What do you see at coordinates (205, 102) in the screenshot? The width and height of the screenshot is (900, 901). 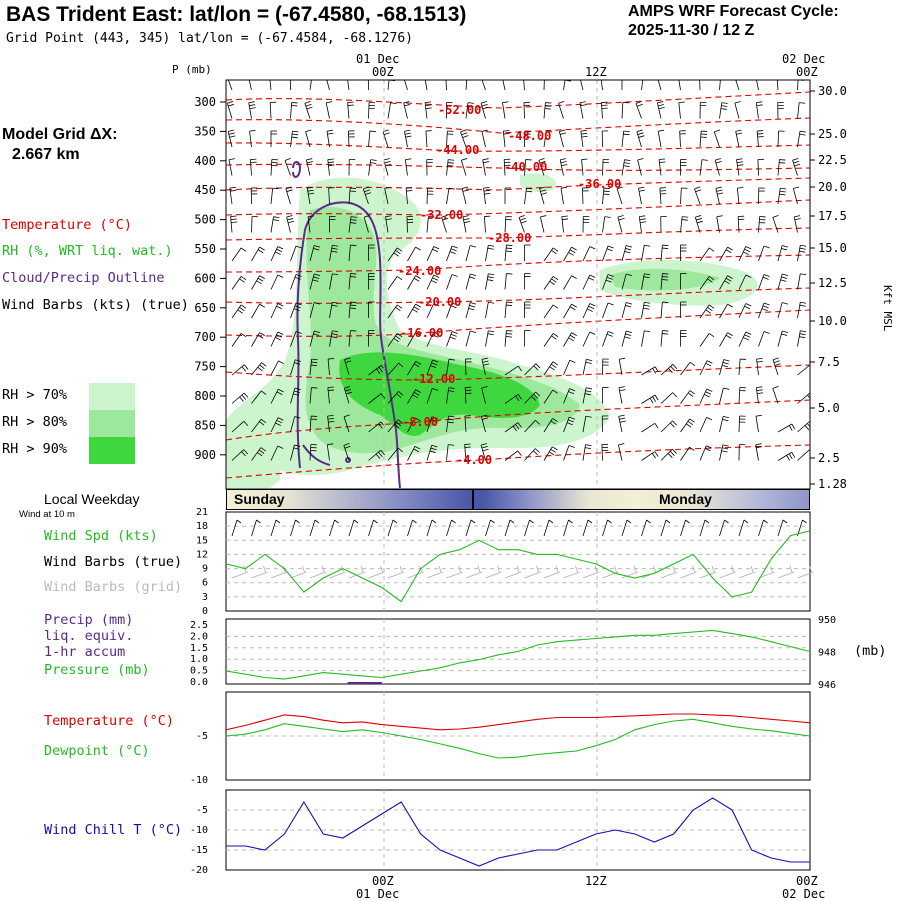 I see `pressure-tick-label: 300` at bounding box center [205, 102].